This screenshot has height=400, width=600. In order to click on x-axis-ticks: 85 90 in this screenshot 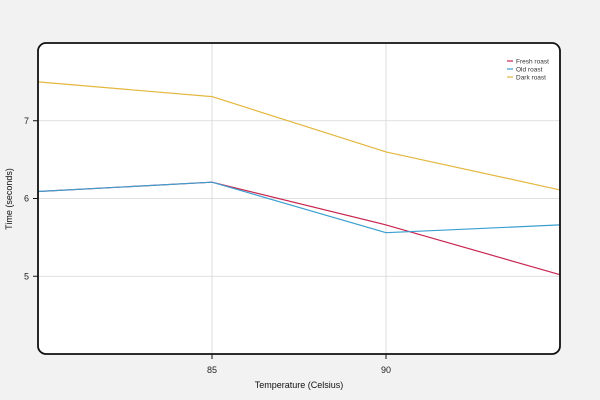, I will do `click(299, 364)`.